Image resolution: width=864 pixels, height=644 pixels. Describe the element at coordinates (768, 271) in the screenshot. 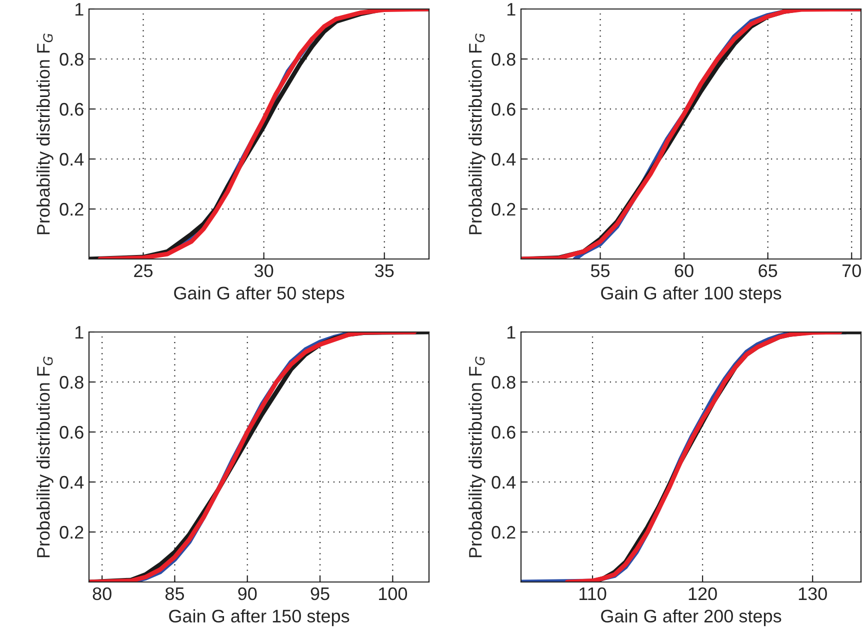

I see `x-tick-label: 65` at that location.